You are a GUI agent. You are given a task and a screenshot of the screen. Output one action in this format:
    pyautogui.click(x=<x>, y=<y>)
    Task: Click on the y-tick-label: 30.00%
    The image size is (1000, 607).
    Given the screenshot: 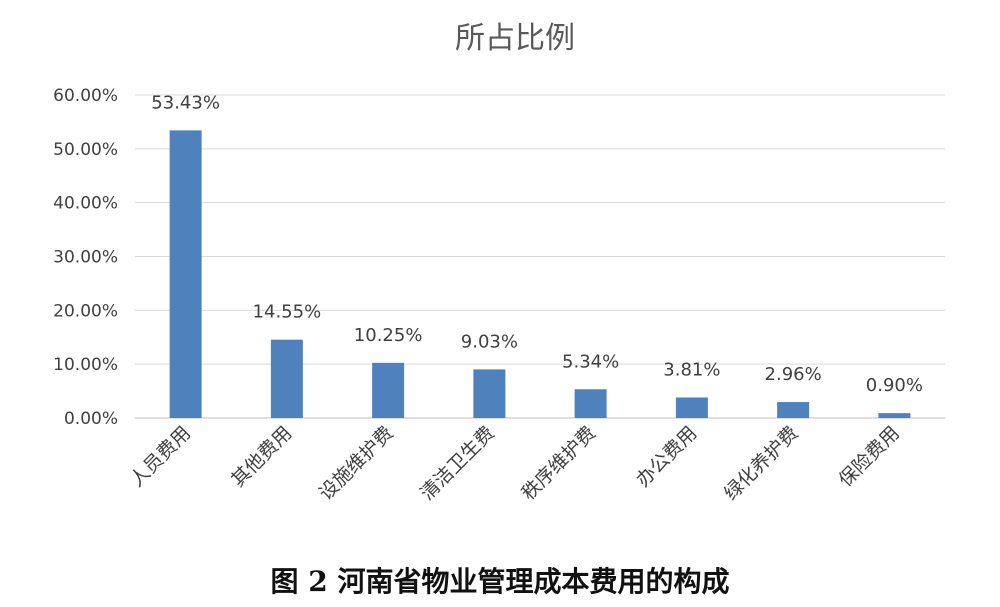 What is the action you would take?
    pyautogui.click(x=85, y=258)
    